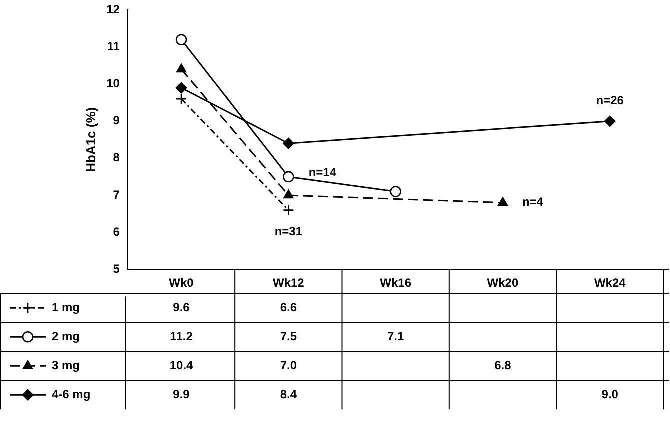  Describe the element at coordinates (66, 365) in the screenshot. I see `legend-label: 3 mg` at that location.